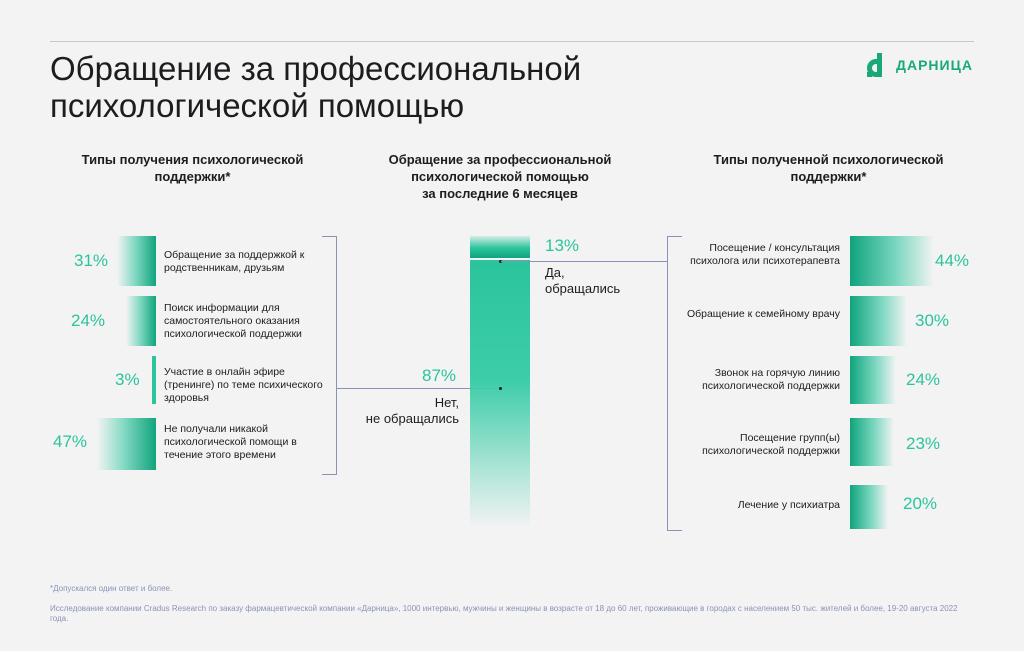  What do you see at coordinates (584, 261) in the screenshot?
I see `connector-line-yes` at bounding box center [584, 261].